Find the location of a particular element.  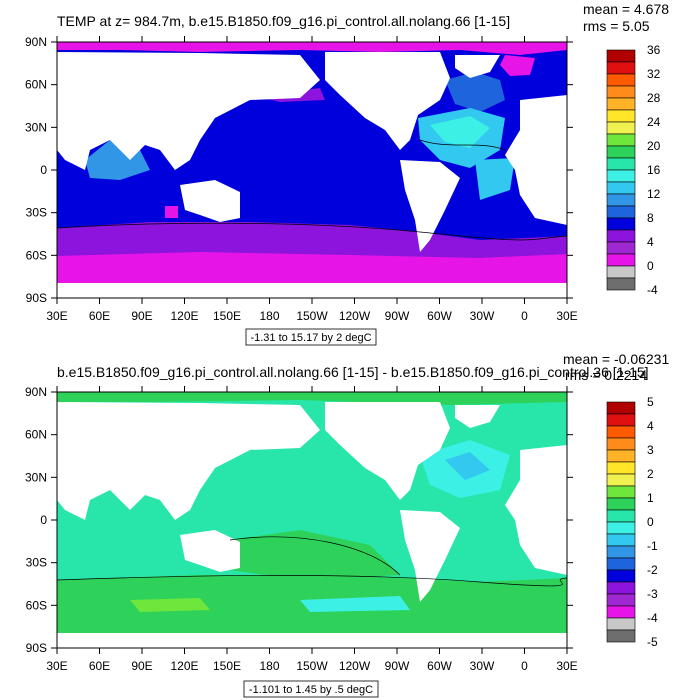

colorbar-label: 8 is located at coordinates (650, 218).